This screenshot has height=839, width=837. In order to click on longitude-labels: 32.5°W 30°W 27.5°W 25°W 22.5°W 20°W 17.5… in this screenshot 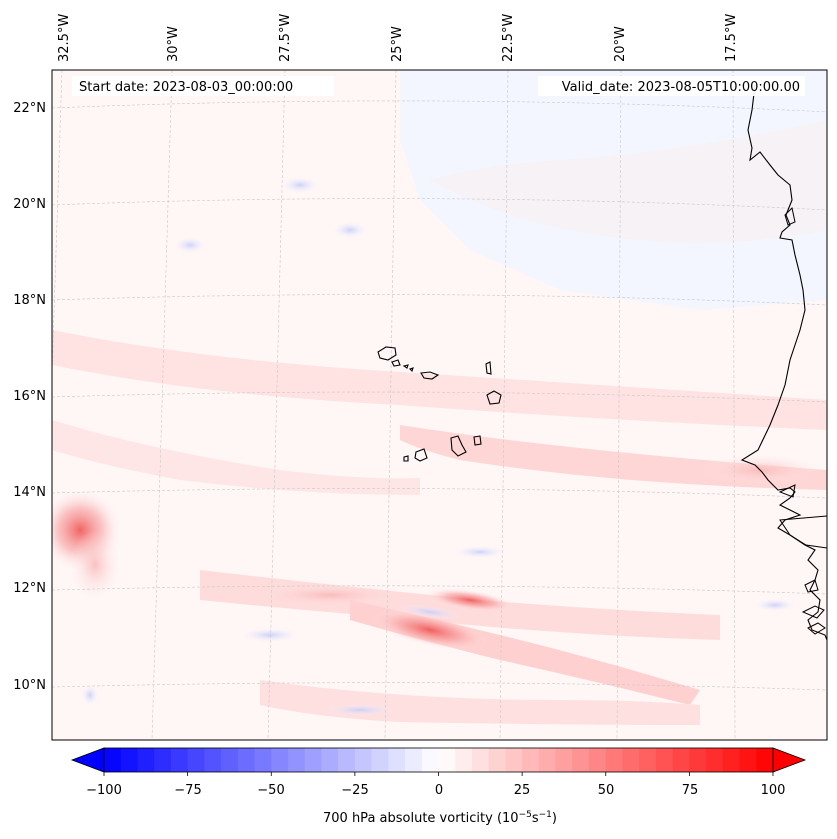, I will do `click(398, 38)`.